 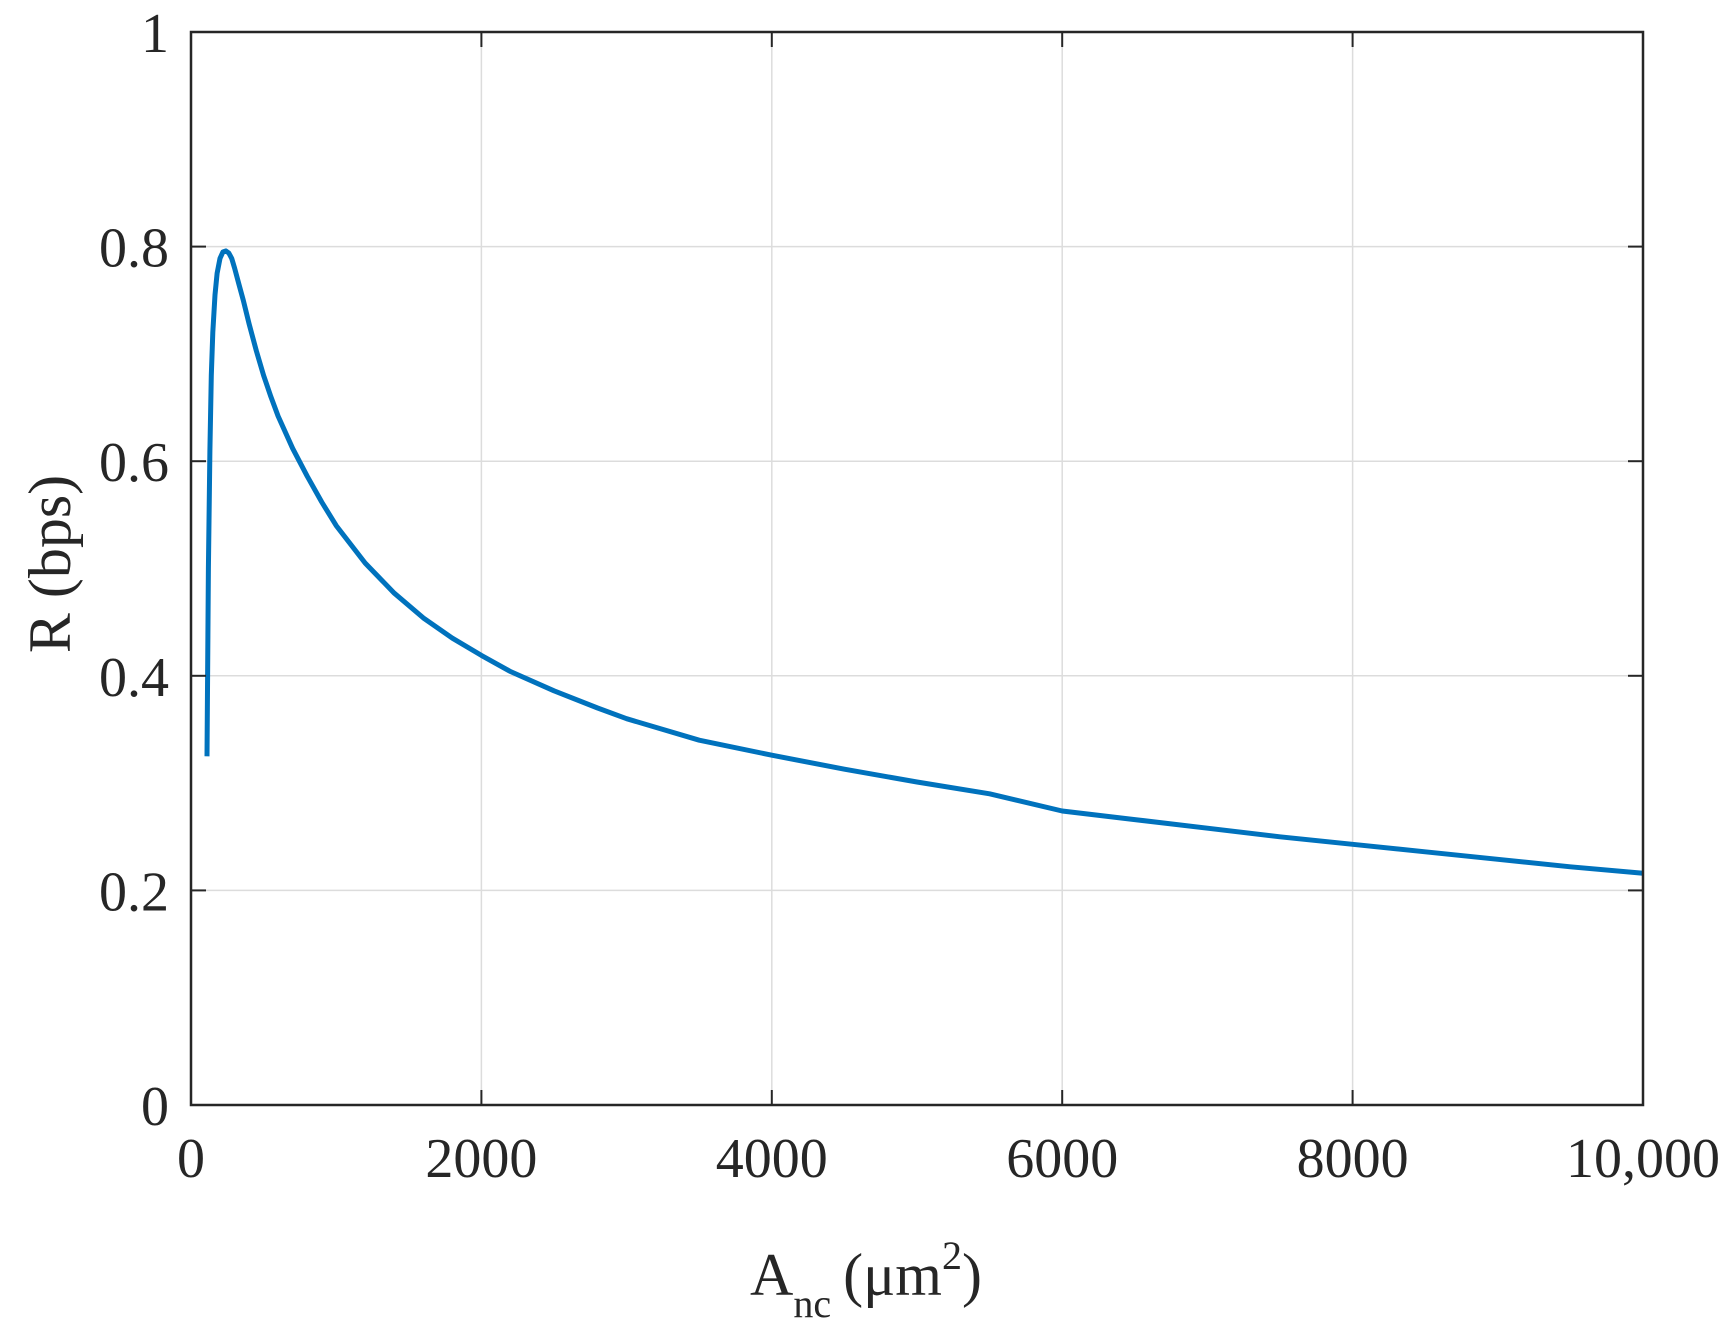 I want to click on x-tick-label: 2000, so click(x=481, y=1159).